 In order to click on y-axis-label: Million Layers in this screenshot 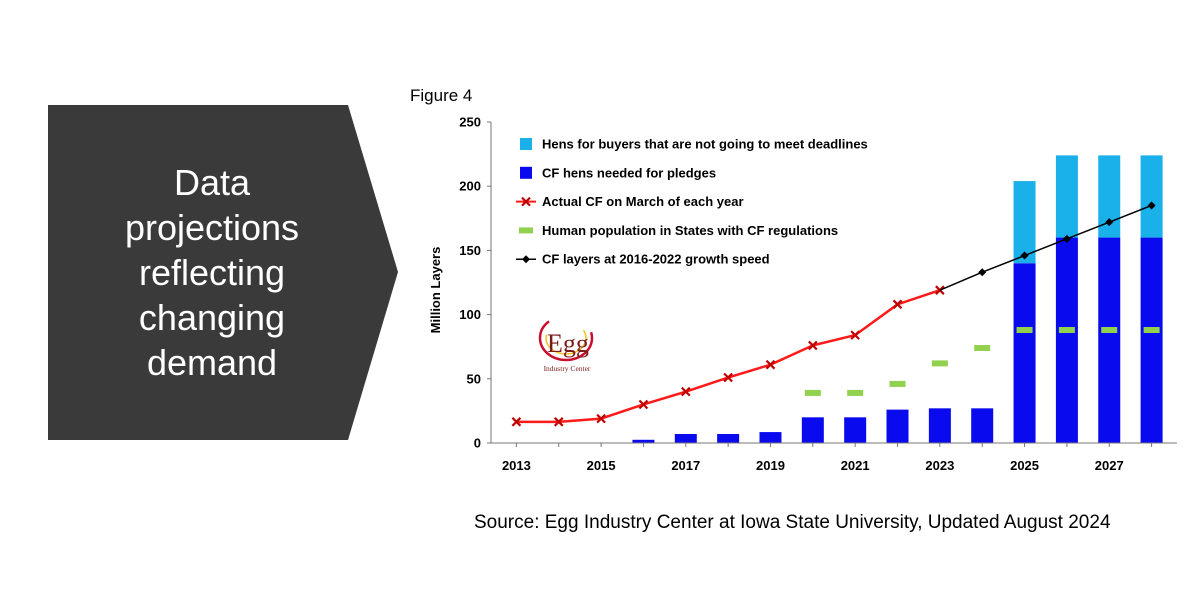, I will do `click(435, 290)`.